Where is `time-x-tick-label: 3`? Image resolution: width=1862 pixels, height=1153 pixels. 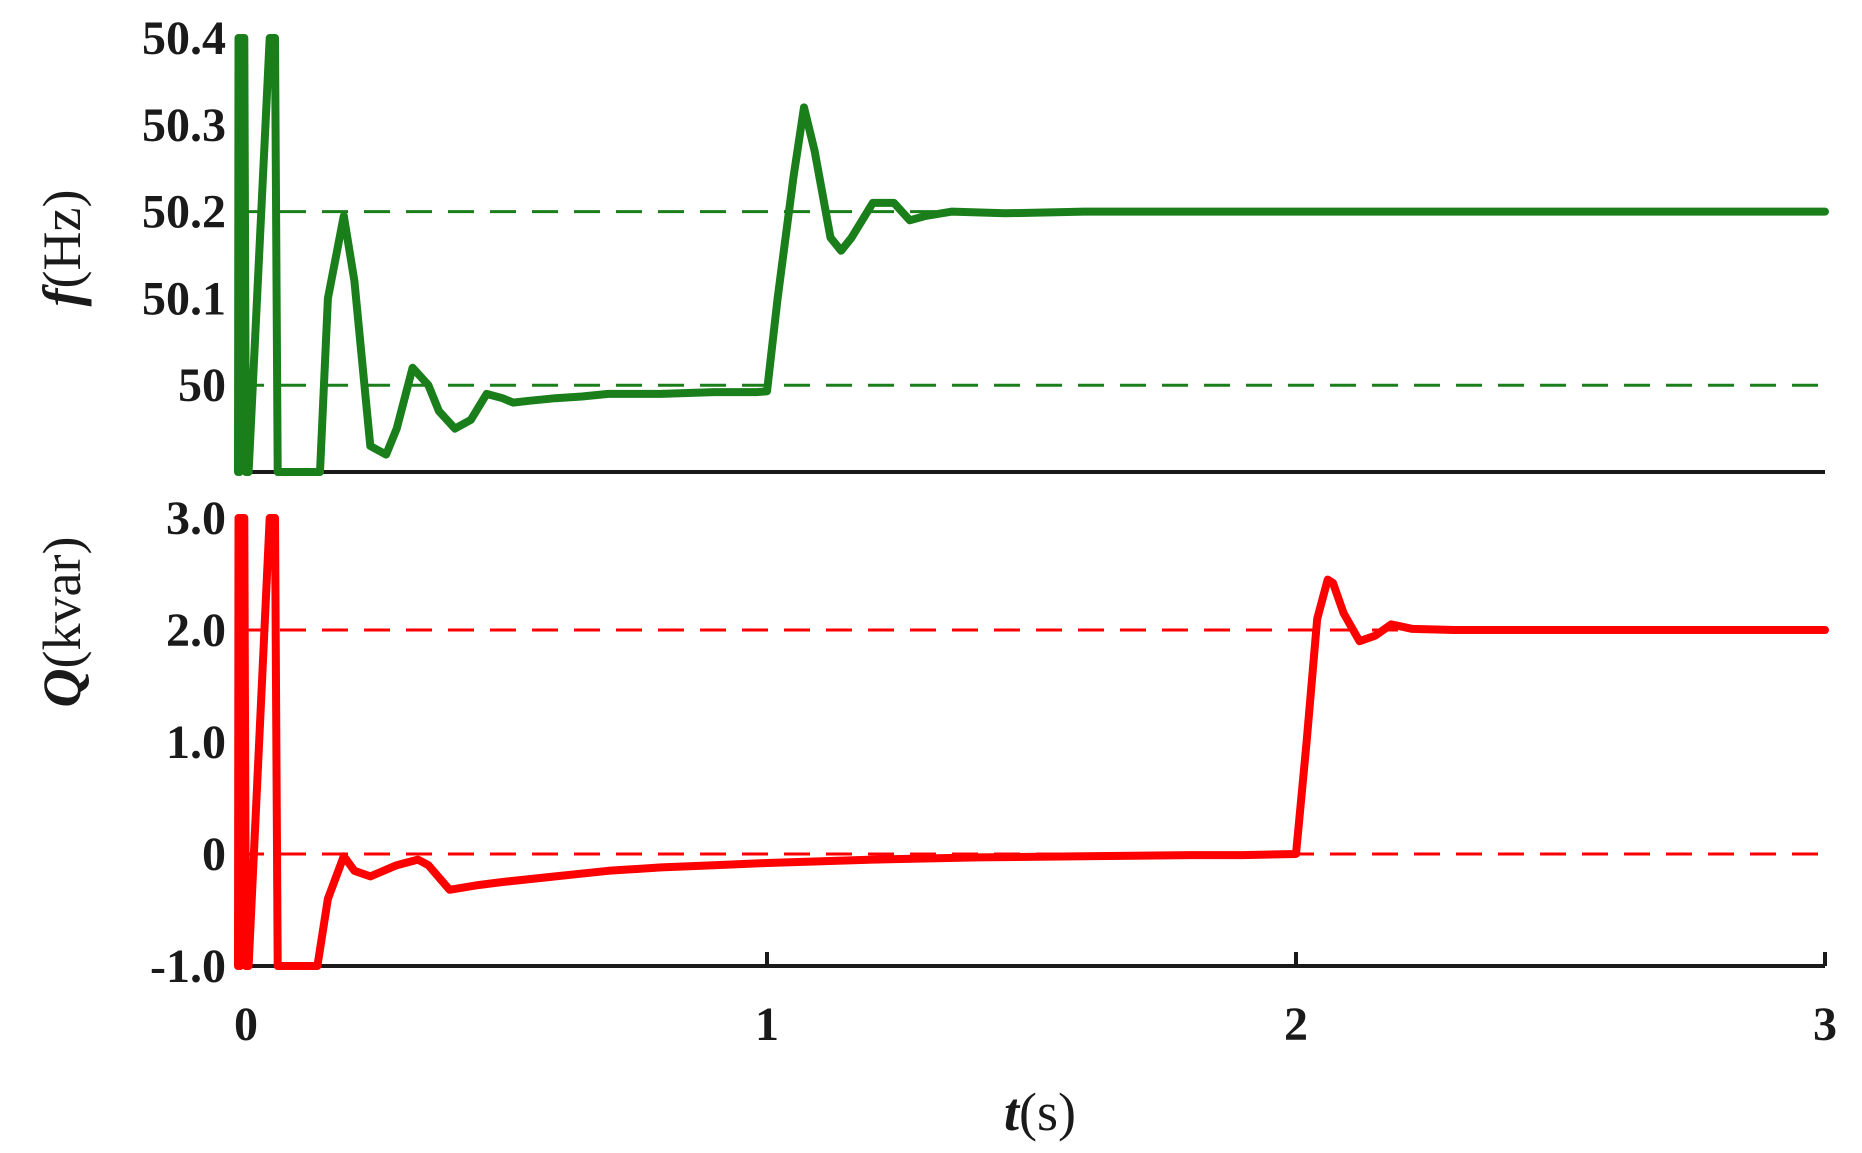
time-x-tick-label: 3 is located at coordinates (1825, 1024).